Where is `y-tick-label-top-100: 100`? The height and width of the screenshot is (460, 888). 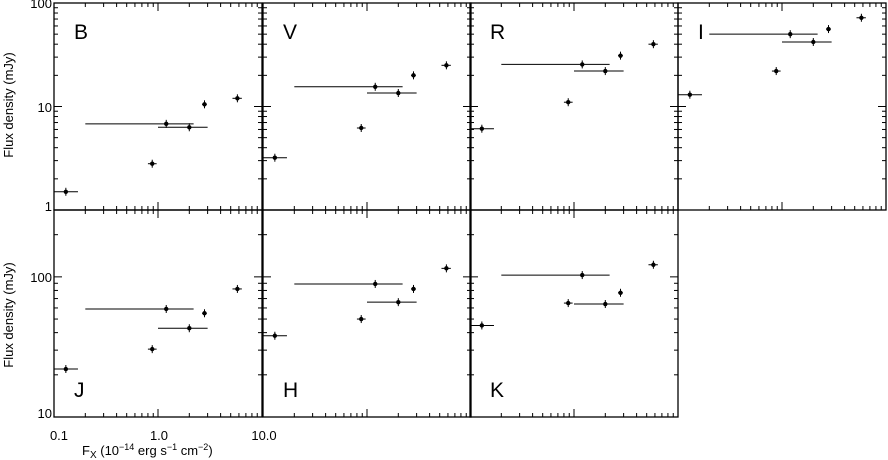 y-tick-label-top-100: 100 is located at coordinates (41, 5).